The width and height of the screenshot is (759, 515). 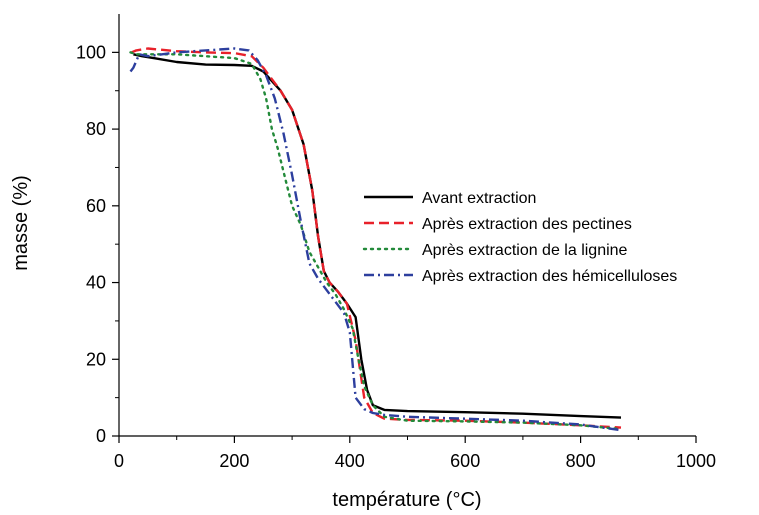 What do you see at coordinates (21, 223) in the screenshot?
I see `y-axis-title: masse (%)` at bounding box center [21, 223].